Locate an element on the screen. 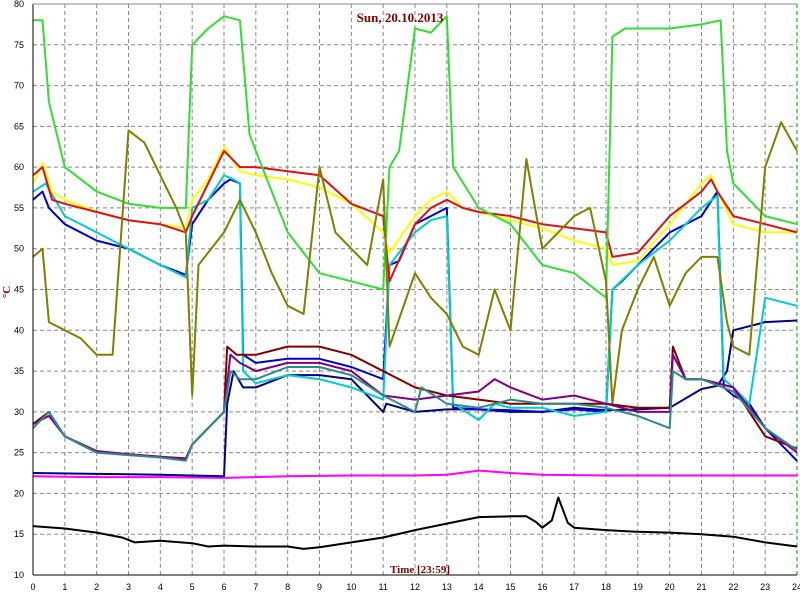  x-tick-label: 12 is located at coordinates (415, 587).